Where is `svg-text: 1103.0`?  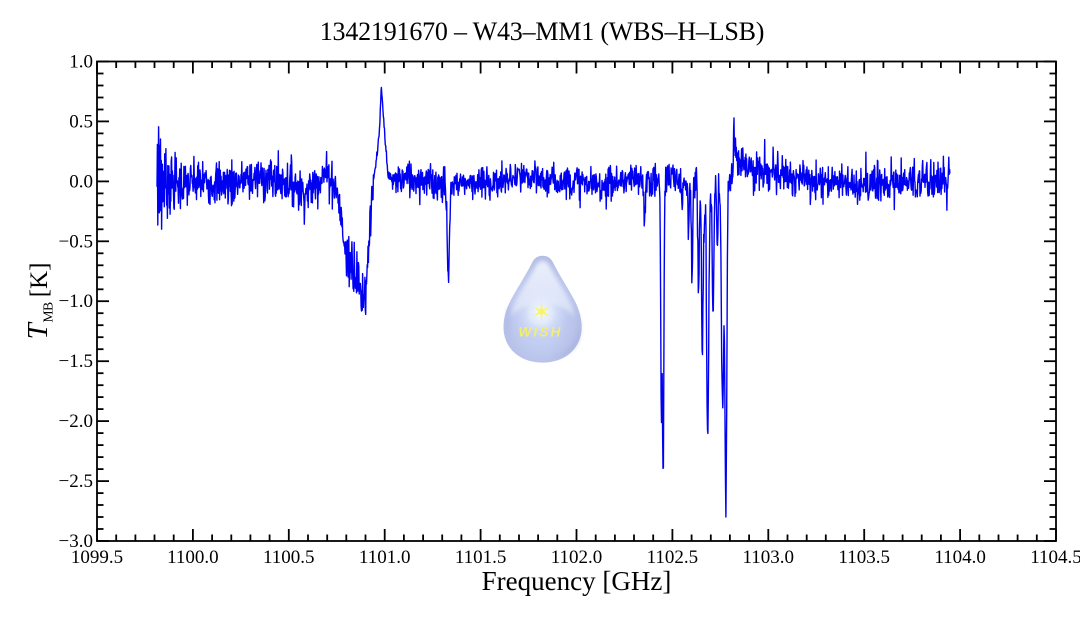
svg-text: 1103.0 is located at coordinates (769, 557).